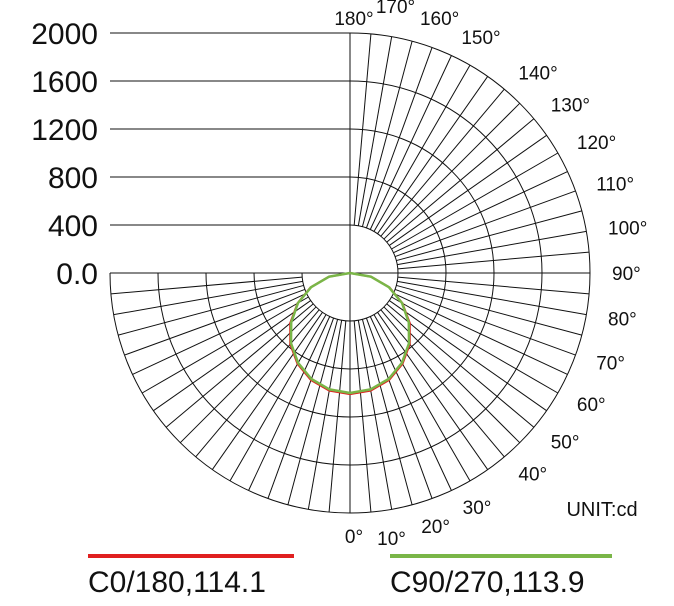 This screenshot has width=674, height=606. What do you see at coordinates (570, 106) in the screenshot?
I see `angle-label: 130°` at bounding box center [570, 106].